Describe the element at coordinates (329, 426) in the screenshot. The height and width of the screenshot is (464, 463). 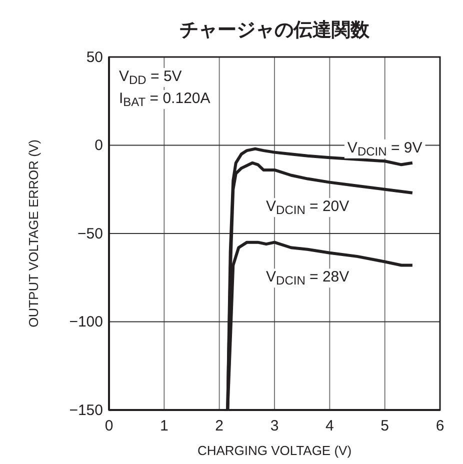
I see `x-tick-label: 4` at that location.